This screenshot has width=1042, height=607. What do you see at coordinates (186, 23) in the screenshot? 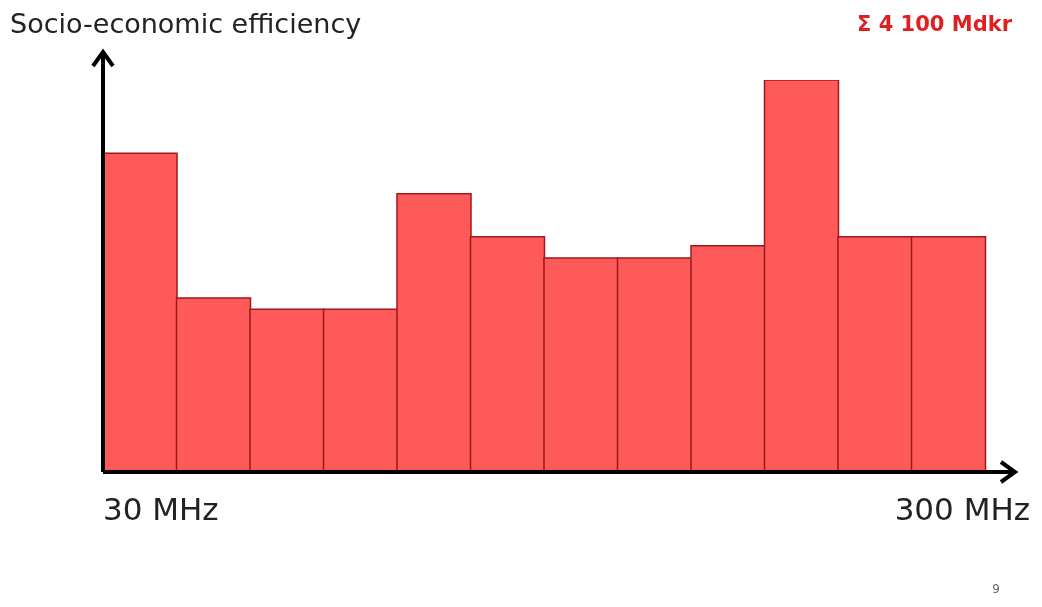
I see `y-axis-title: Socio-economic efficiency` at bounding box center [186, 23].